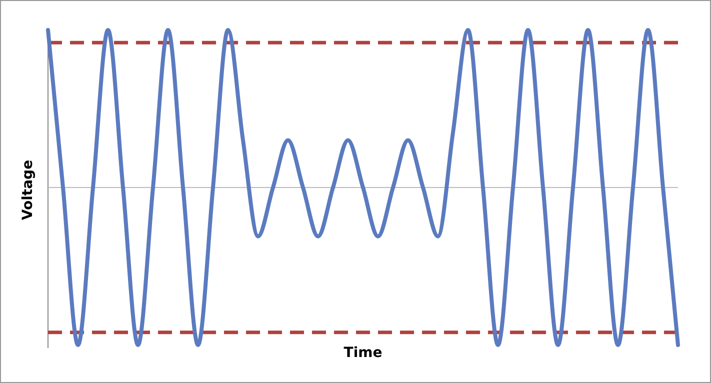  I want to click on x-axis-title: Time, so click(363, 353).